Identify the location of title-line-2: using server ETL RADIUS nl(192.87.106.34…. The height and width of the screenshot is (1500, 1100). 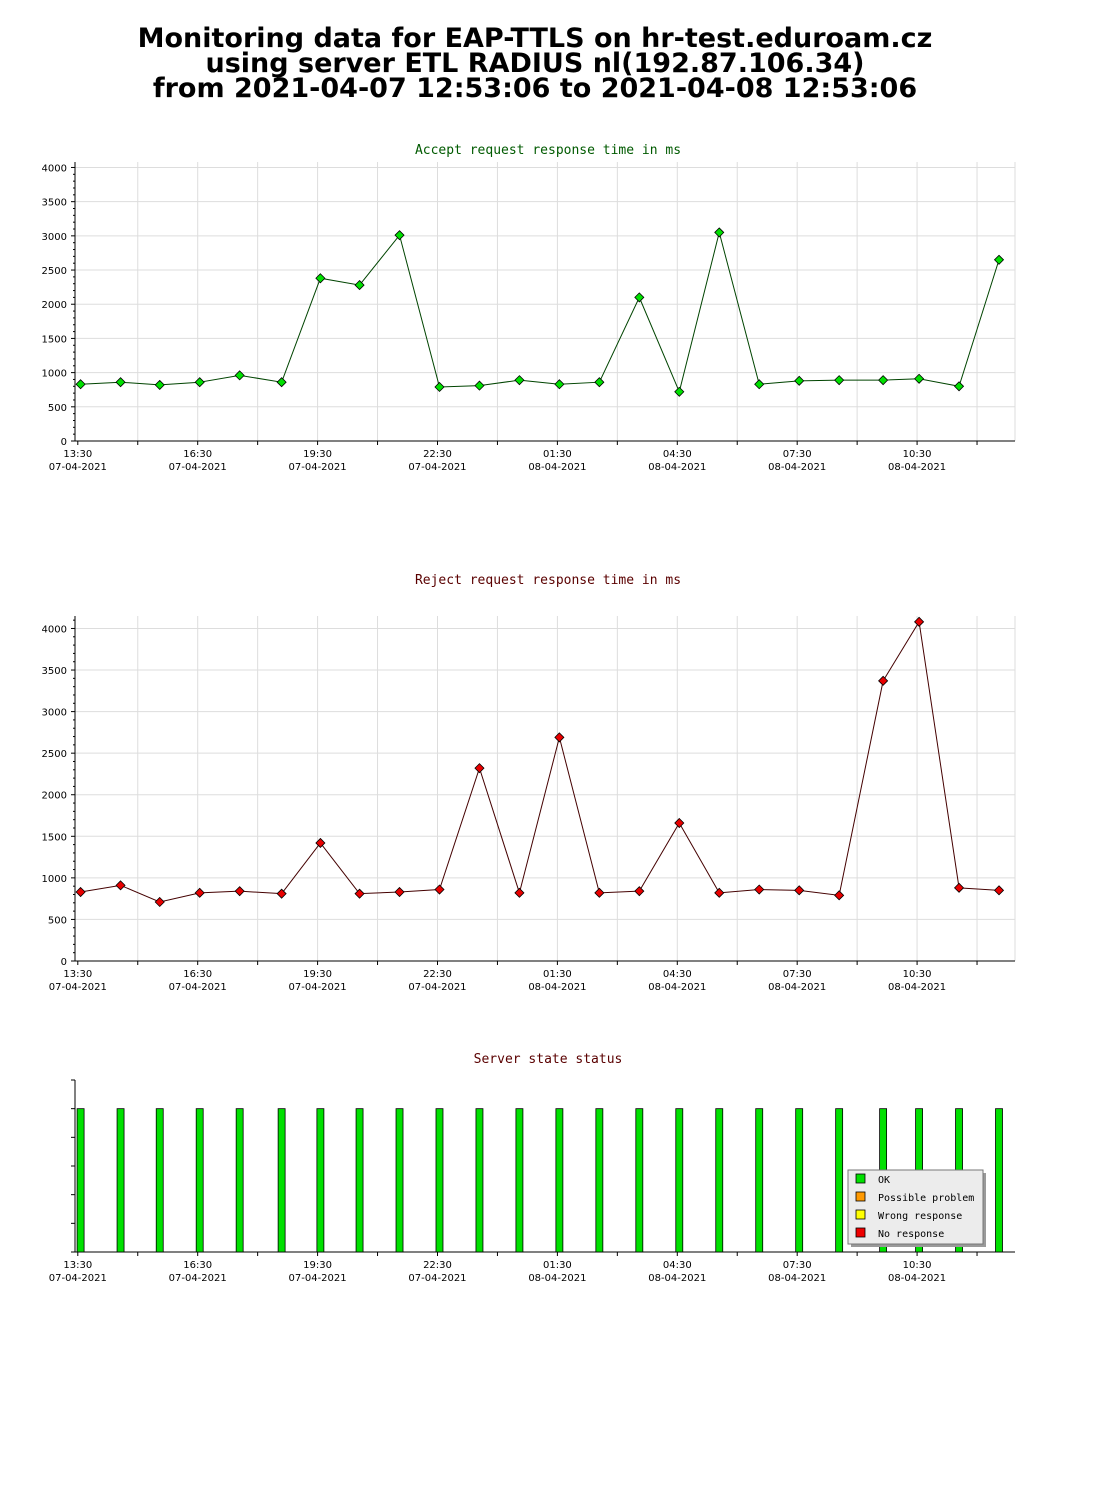
(535, 63).